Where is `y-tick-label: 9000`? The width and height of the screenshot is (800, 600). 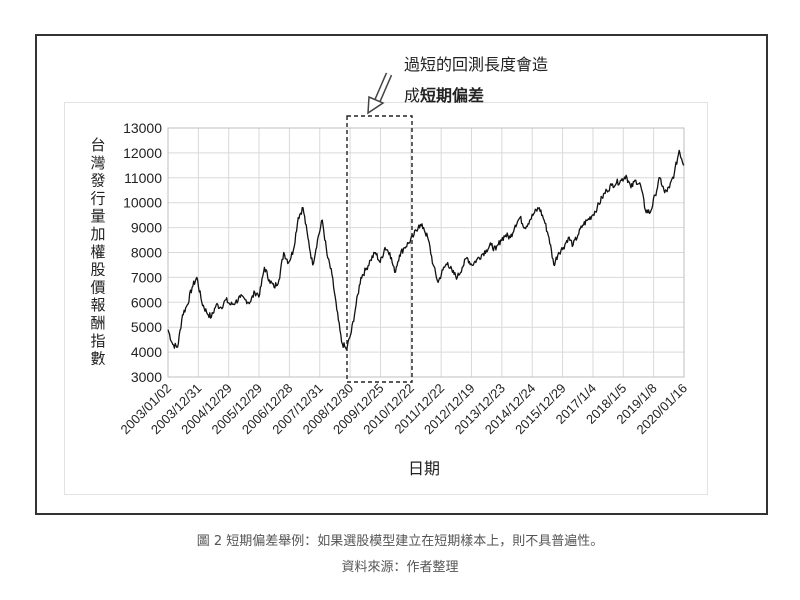
y-tick-label: 9000 is located at coordinates (146, 228).